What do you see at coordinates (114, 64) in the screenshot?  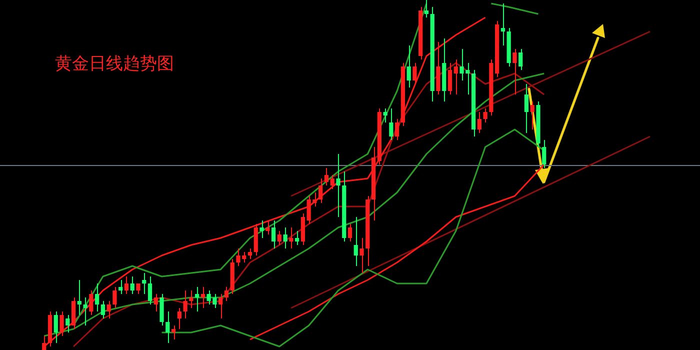 I see `text: 黄金日线趋势图` at bounding box center [114, 64].